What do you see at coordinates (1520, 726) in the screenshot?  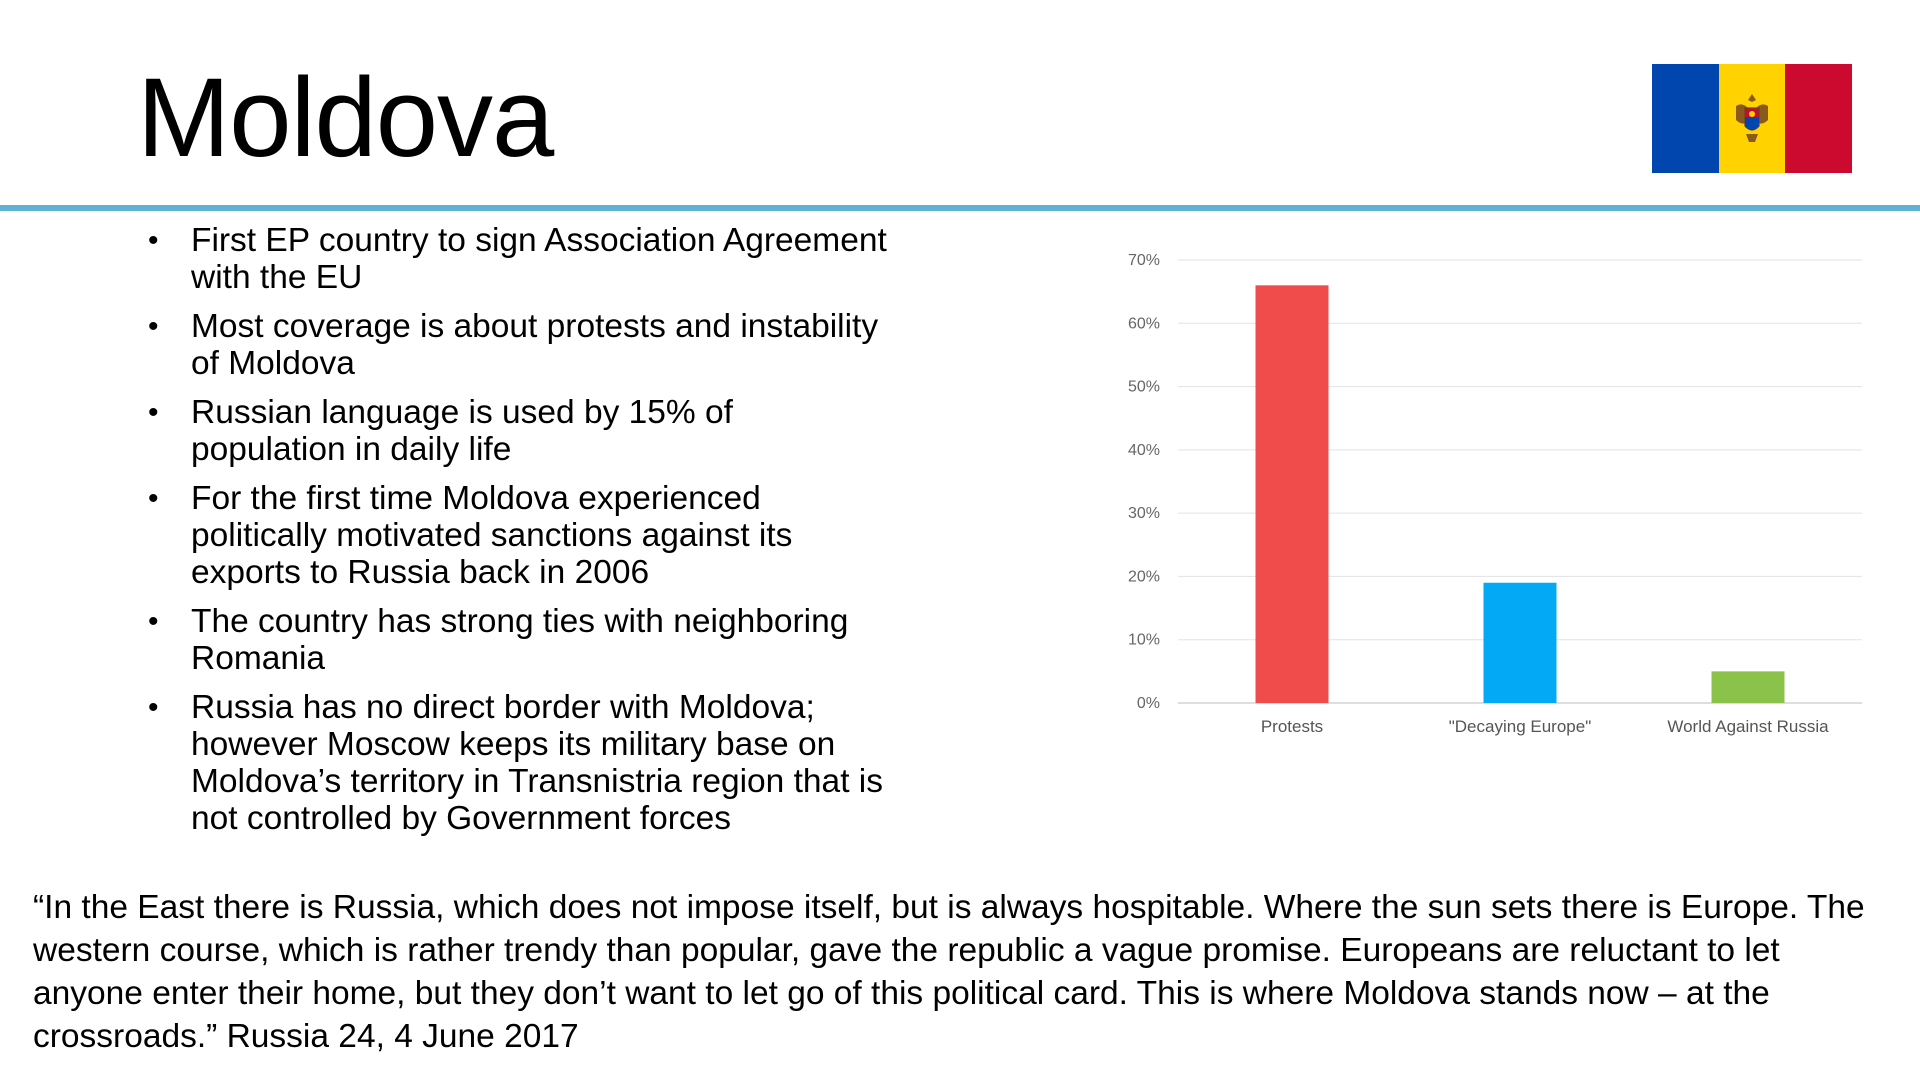 I see `x-tick-label: "Decaying Europe"` at bounding box center [1520, 726].